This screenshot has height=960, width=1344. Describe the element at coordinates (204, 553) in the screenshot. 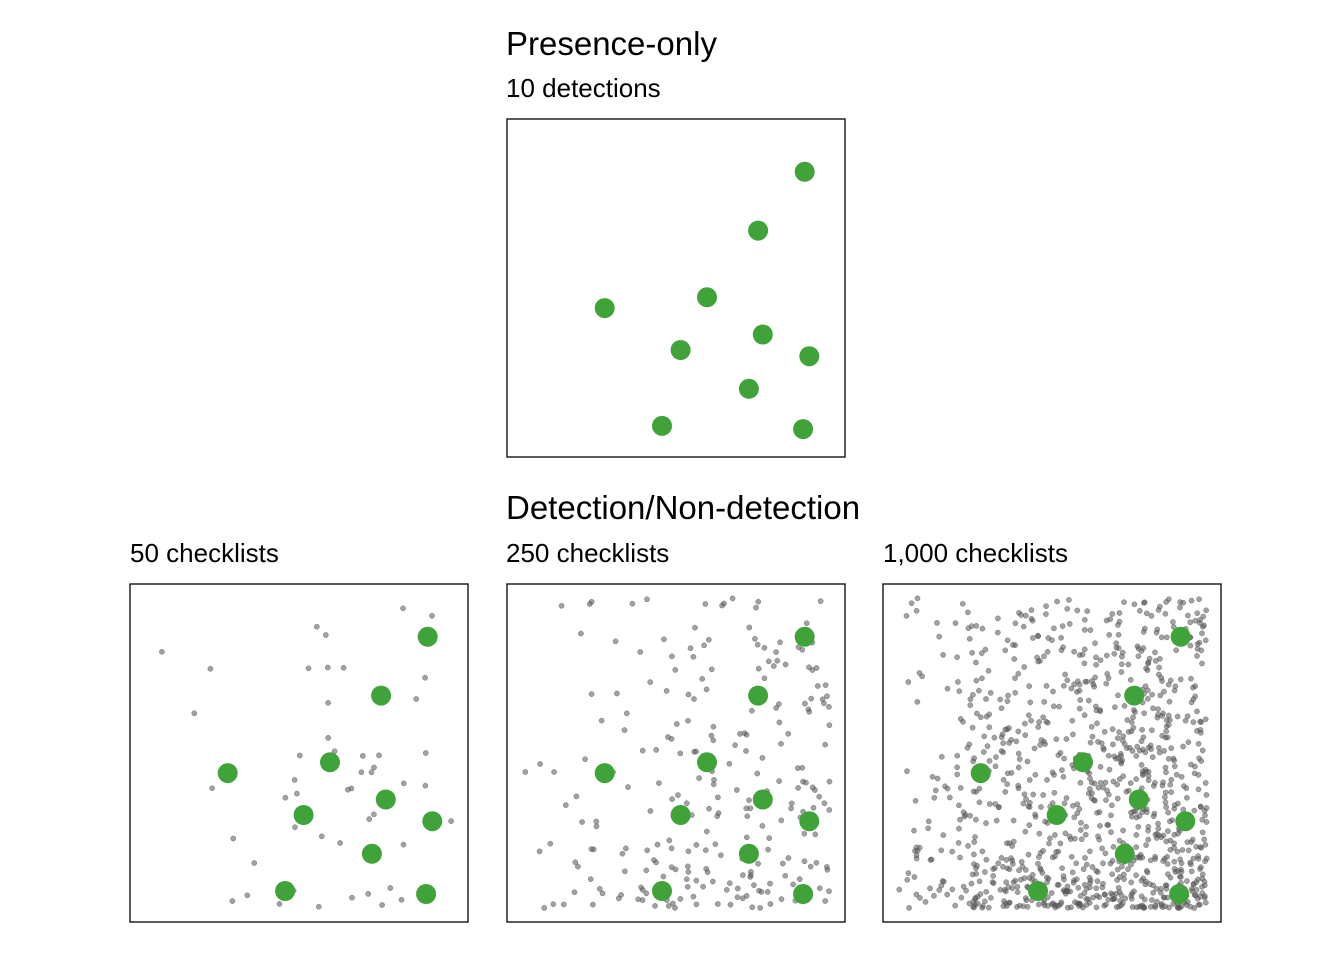

I see `panel-subtitle-50-checklists: 50 checklists` at that location.